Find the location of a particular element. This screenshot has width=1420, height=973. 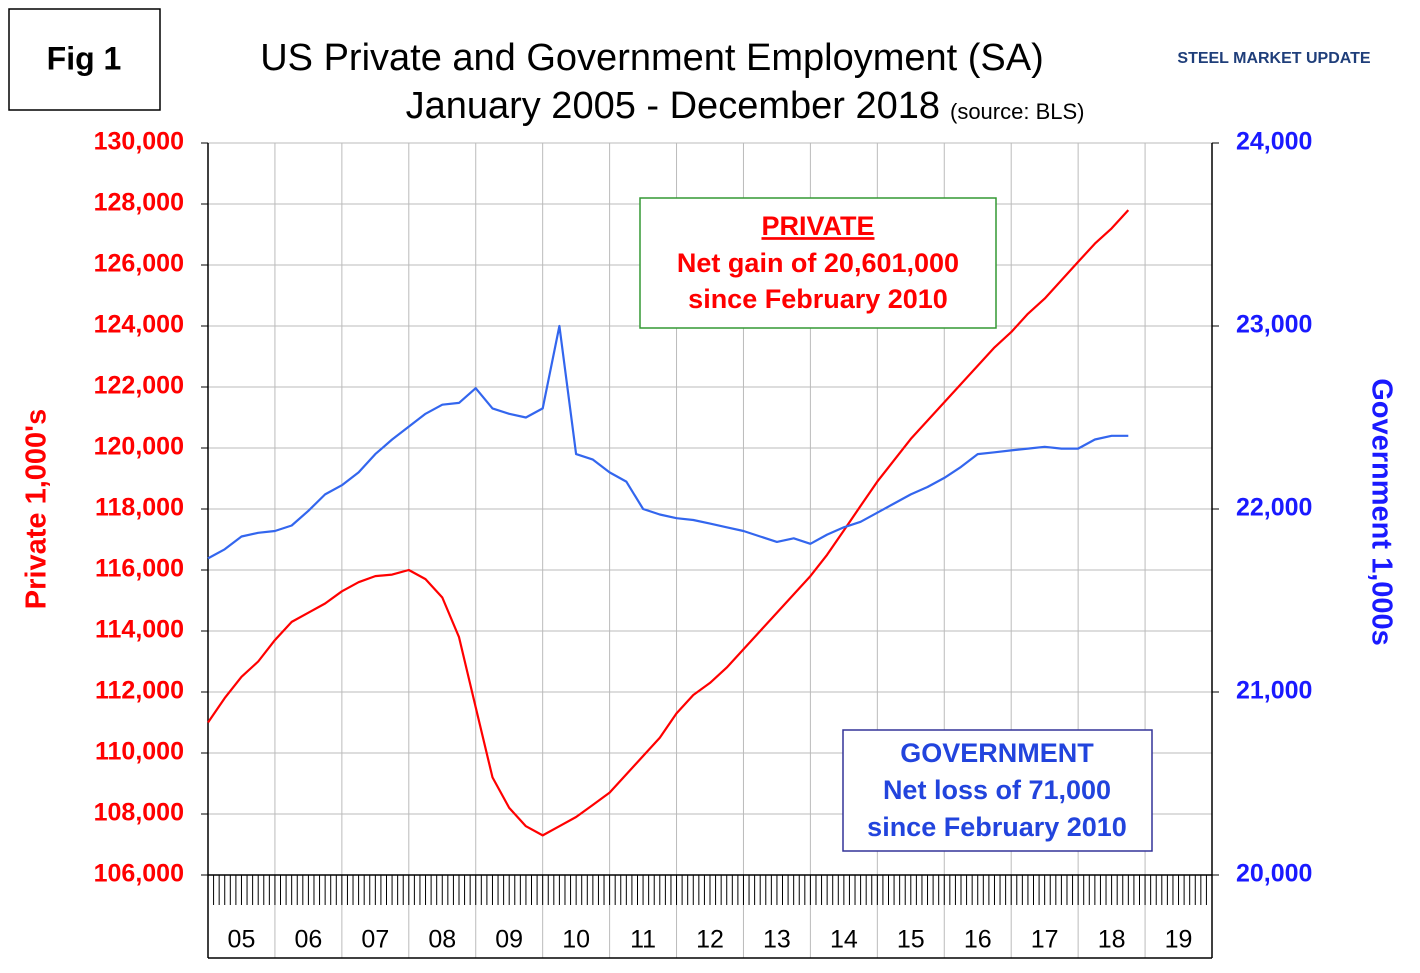

x-tick-label: 06 is located at coordinates (308, 940).